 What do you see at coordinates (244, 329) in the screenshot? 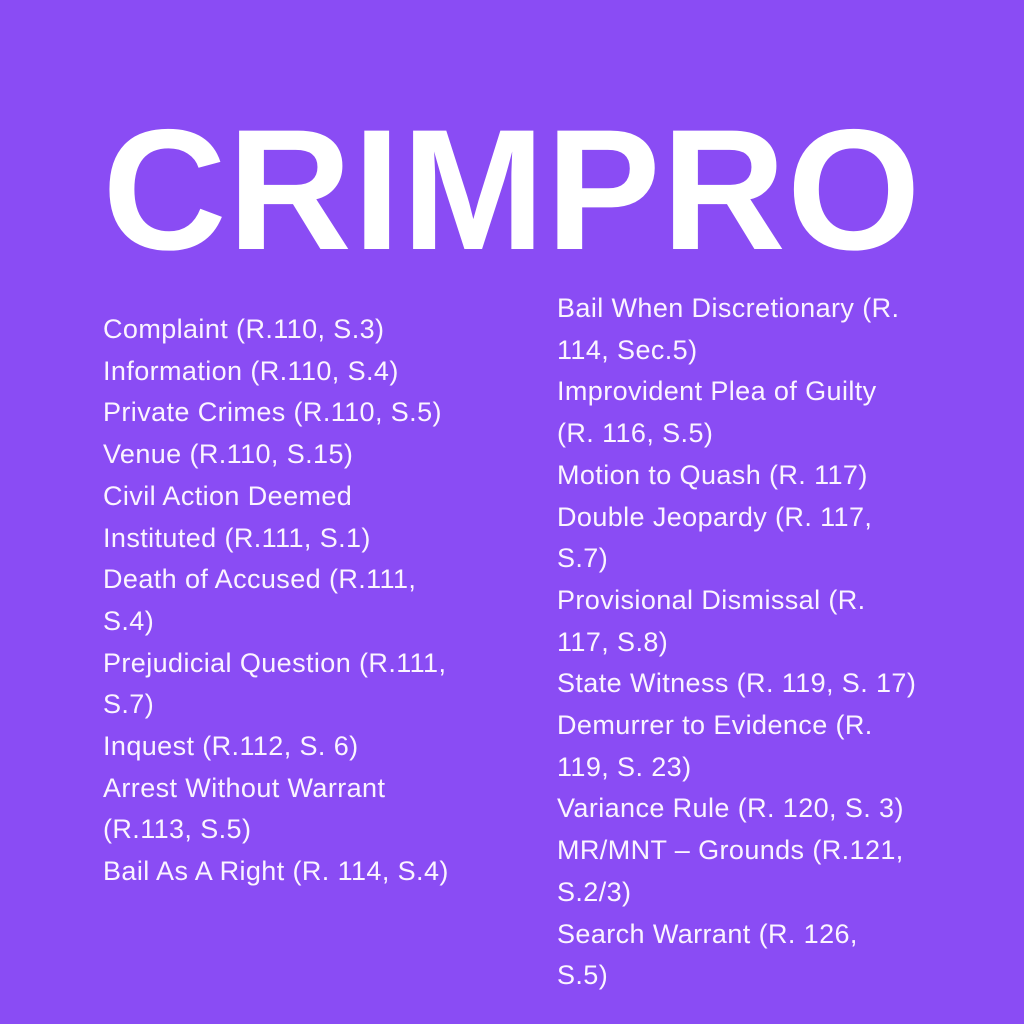
I see `list-item-line: Complaint (R.110, S.3)` at bounding box center [244, 329].